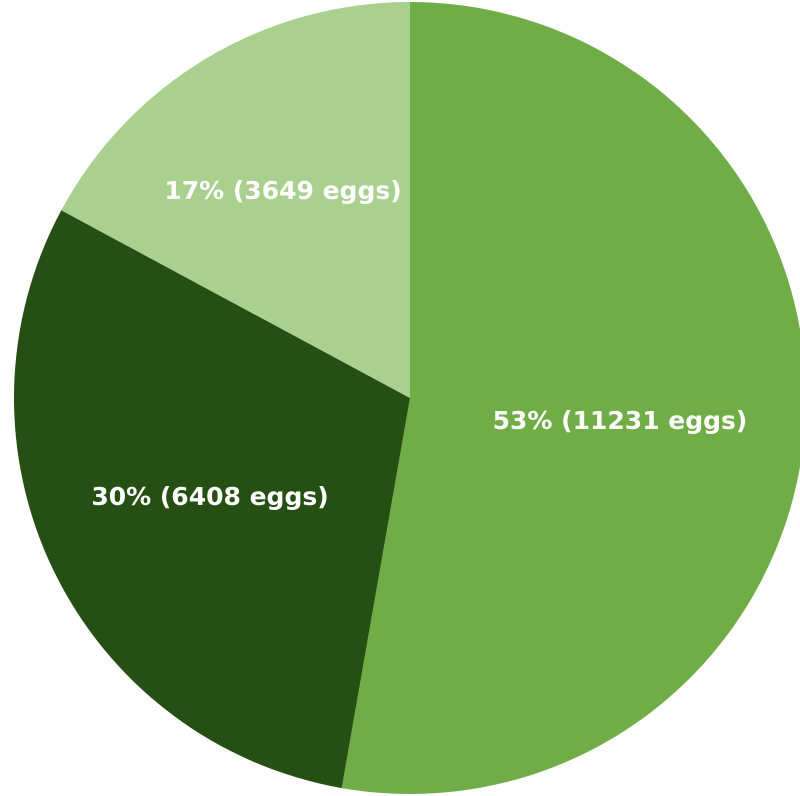  What do you see at coordinates (620, 420) in the screenshot?
I see `slice-data-label: 53% (11231 eggs)` at bounding box center [620, 420].